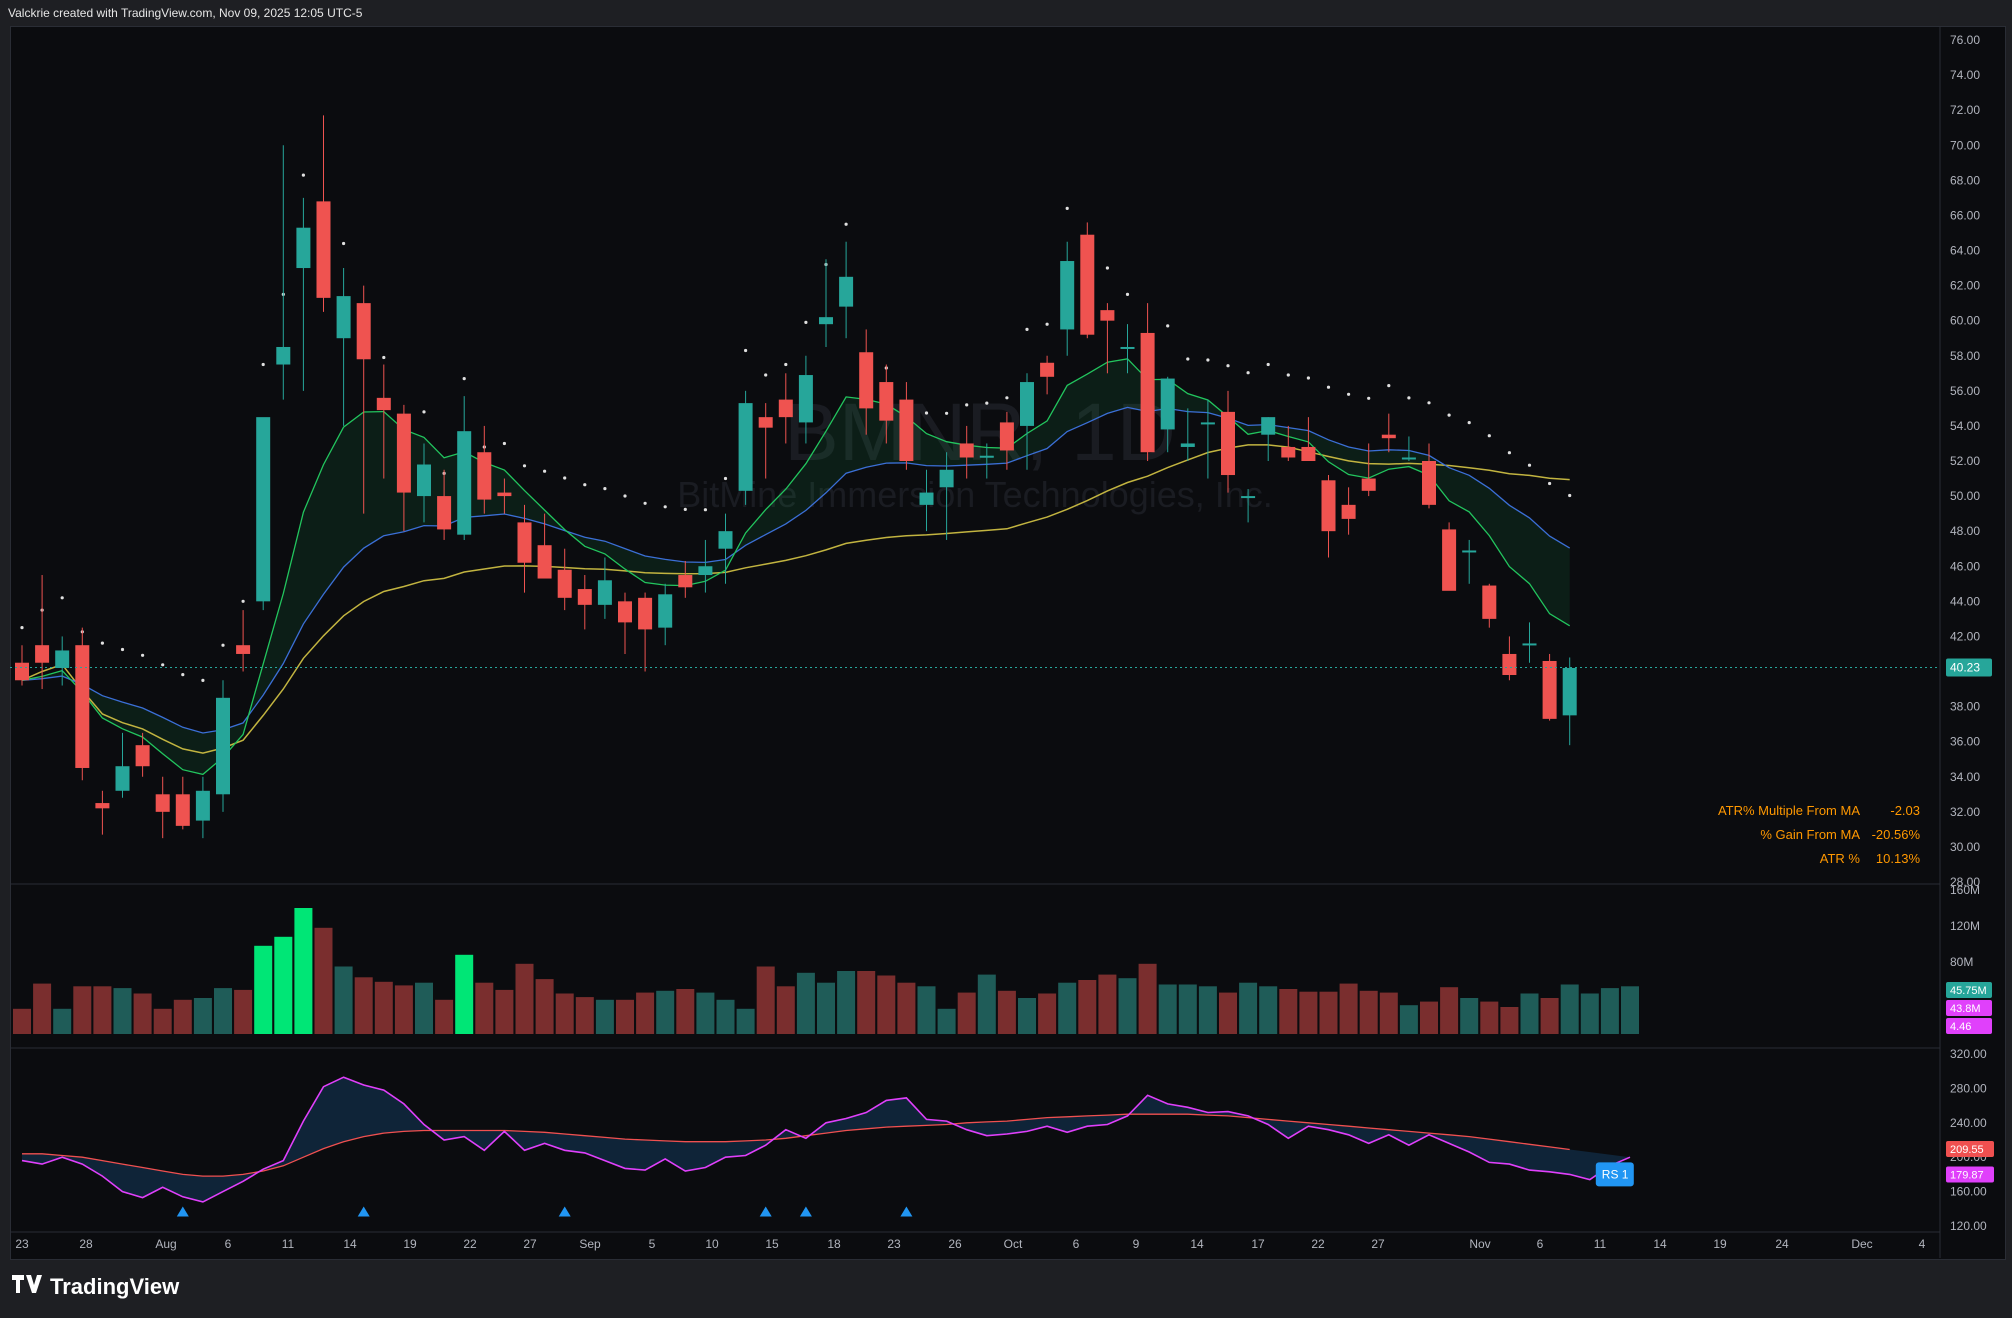 The width and height of the screenshot is (2012, 1318). Describe the element at coordinates (1898, 858) in the screenshot. I see `indicator-value: 10.13%` at that location.